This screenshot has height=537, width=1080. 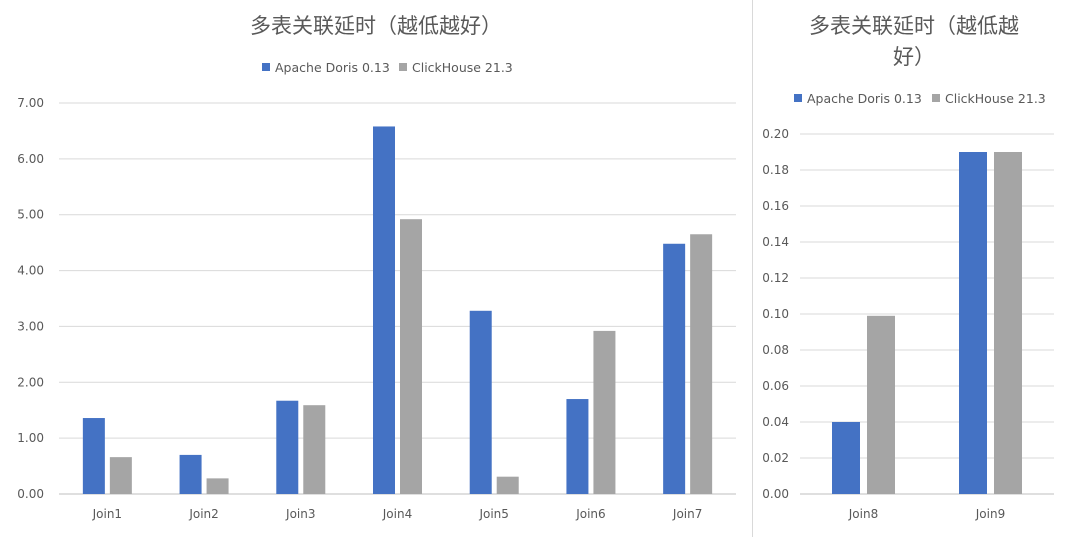 I want to click on bar-join3-doris, so click(x=287, y=447).